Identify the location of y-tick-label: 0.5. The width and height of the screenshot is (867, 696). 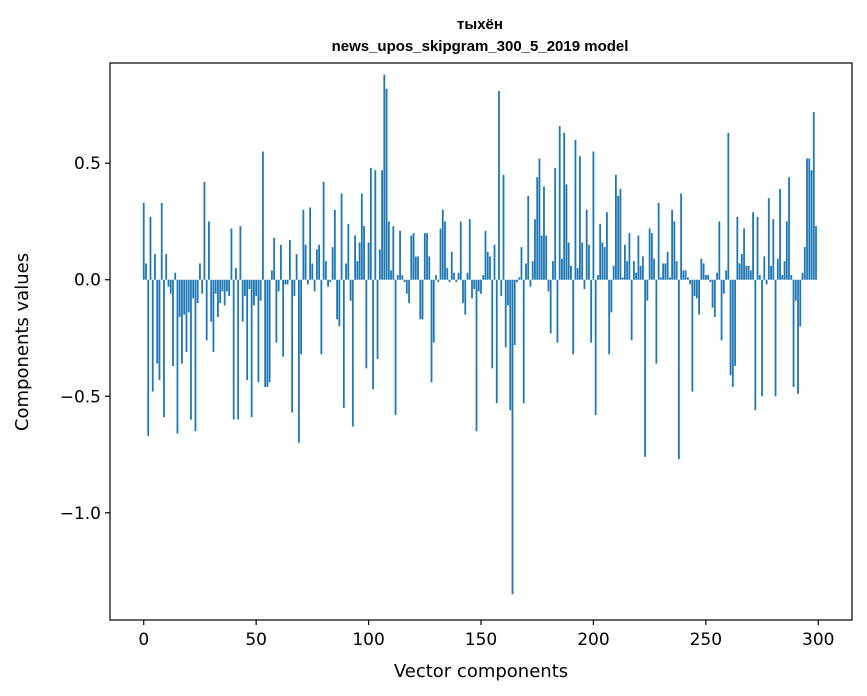
(87, 164).